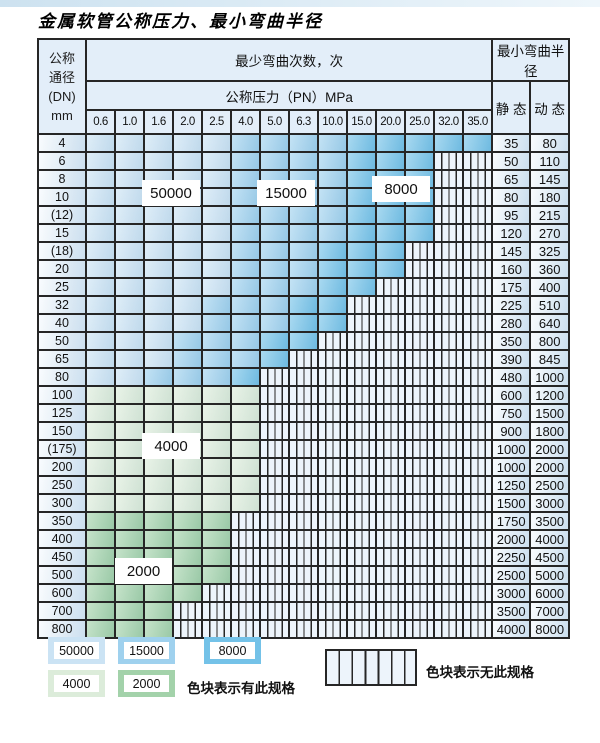  What do you see at coordinates (286, 193) in the screenshot?
I see `zone-label-15000: 15000` at bounding box center [286, 193].